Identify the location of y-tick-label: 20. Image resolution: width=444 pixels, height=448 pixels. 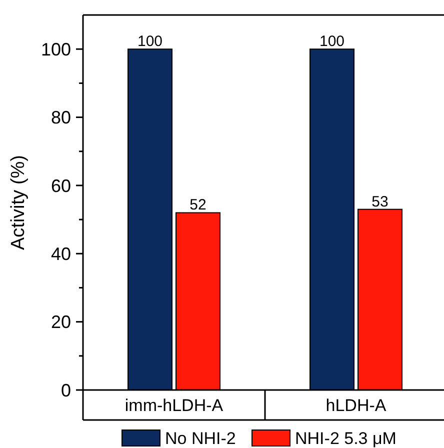
(60, 322).